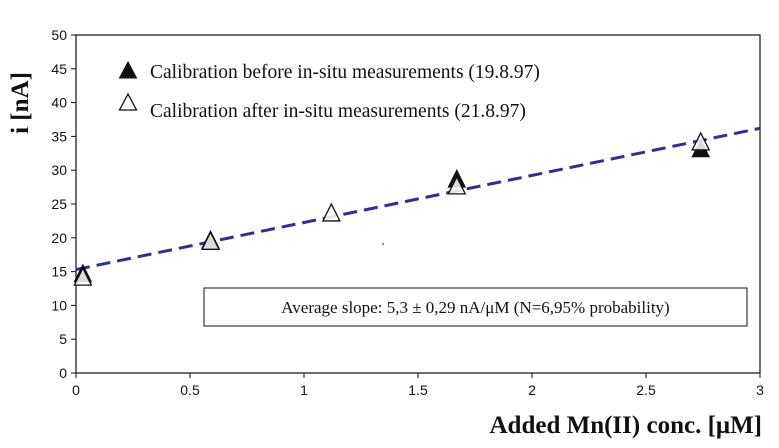  I want to click on y-tick-label: 25, so click(59, 204).